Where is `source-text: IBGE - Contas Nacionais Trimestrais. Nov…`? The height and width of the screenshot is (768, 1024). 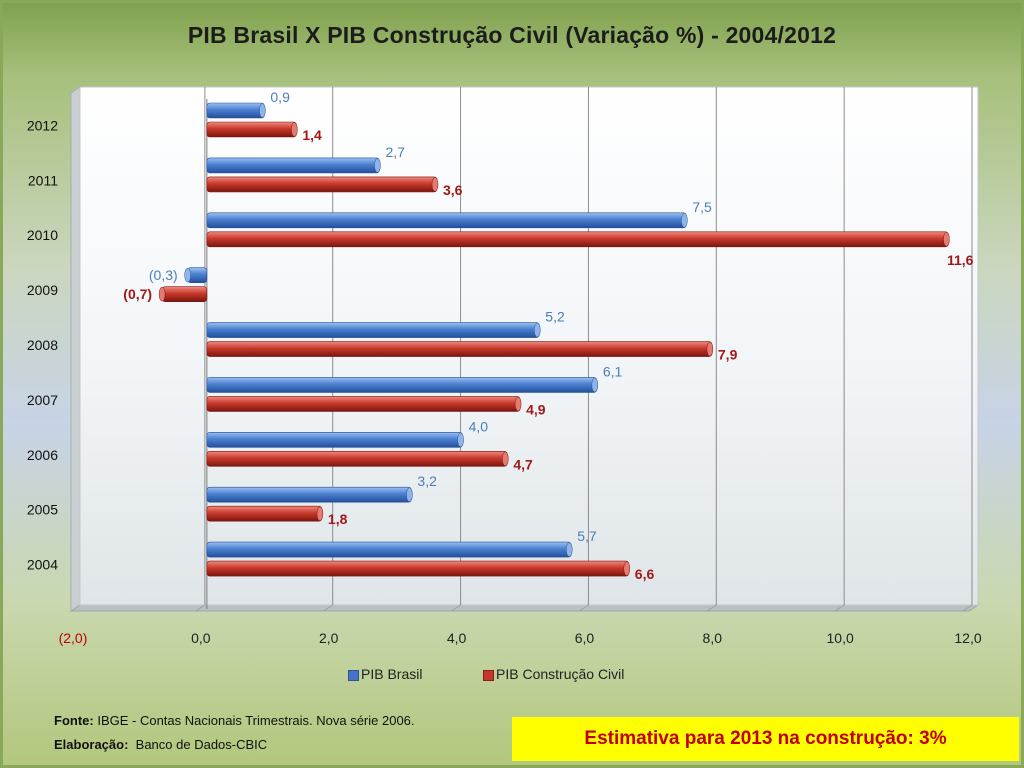 source-text: IBGE - Contas Nacionais Trimestrais. Nov… is located at coordinates (256, 720).